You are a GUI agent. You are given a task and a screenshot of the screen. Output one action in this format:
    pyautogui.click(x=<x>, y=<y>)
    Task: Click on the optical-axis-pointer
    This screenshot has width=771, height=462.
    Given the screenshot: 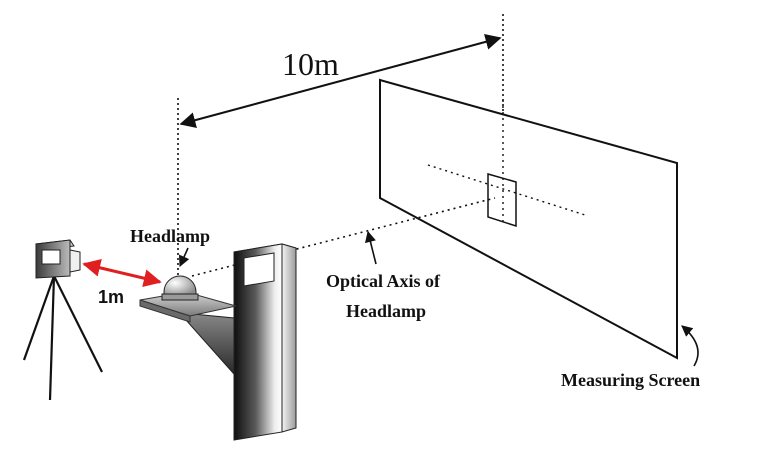 What is the action you would take?
    pyautogui.click(x=371, y=247)
    